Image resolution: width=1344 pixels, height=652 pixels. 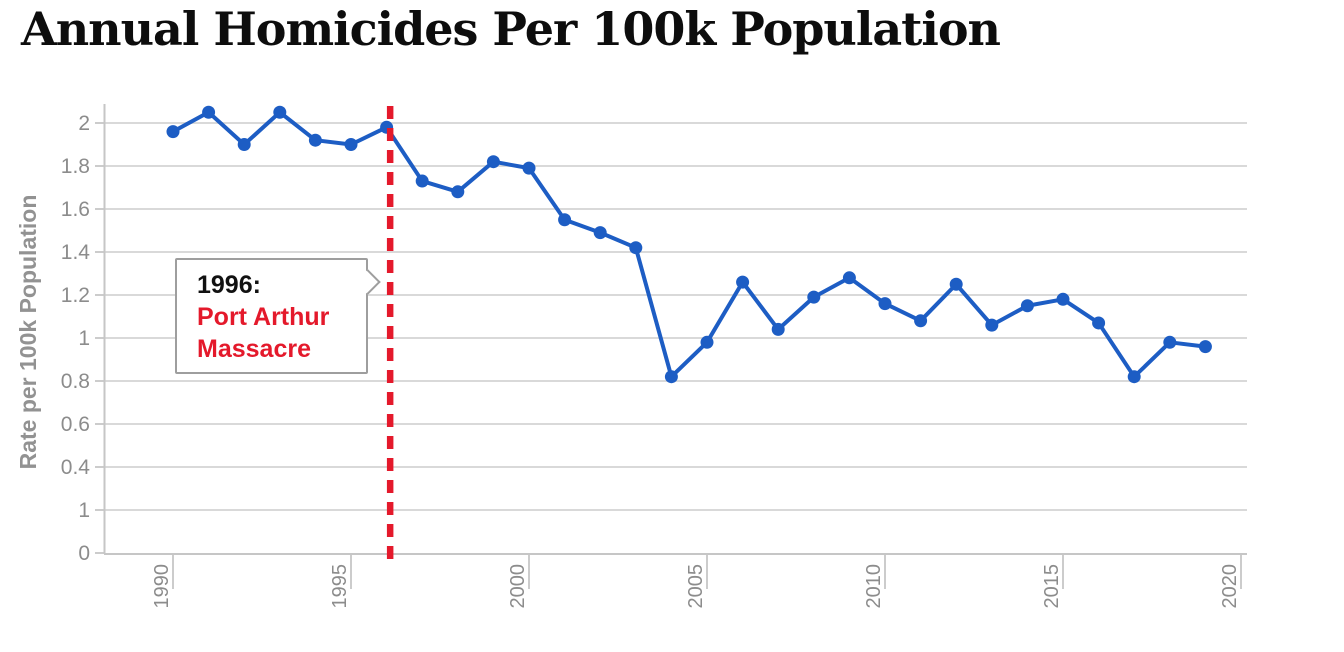 What do you see at coordinates (75, 381) in the screenshot?
I see `y-tick-label: 0.8` at bounding box center [75, 381].